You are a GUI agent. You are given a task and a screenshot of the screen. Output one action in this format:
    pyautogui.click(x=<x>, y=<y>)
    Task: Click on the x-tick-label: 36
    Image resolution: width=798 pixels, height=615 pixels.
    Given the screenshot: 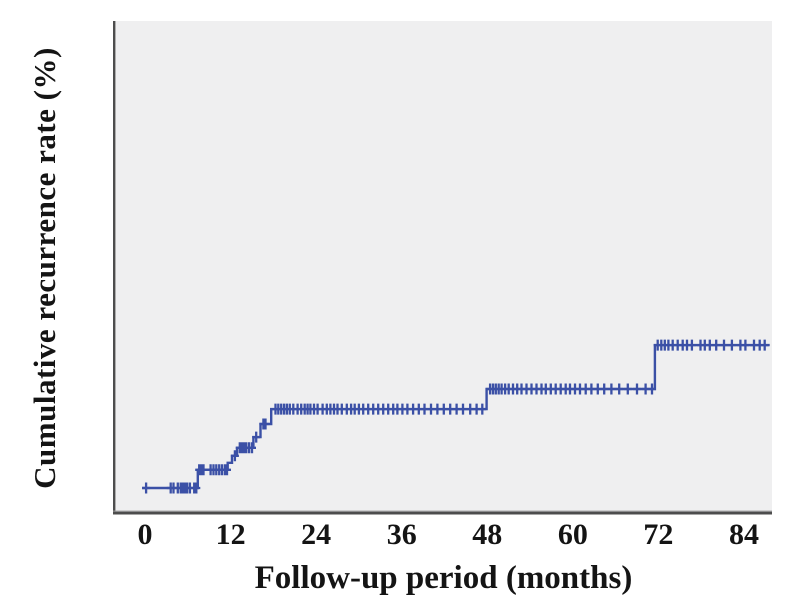 What is the action you would take?
    pyautogui.click(x=401, y=534)
    